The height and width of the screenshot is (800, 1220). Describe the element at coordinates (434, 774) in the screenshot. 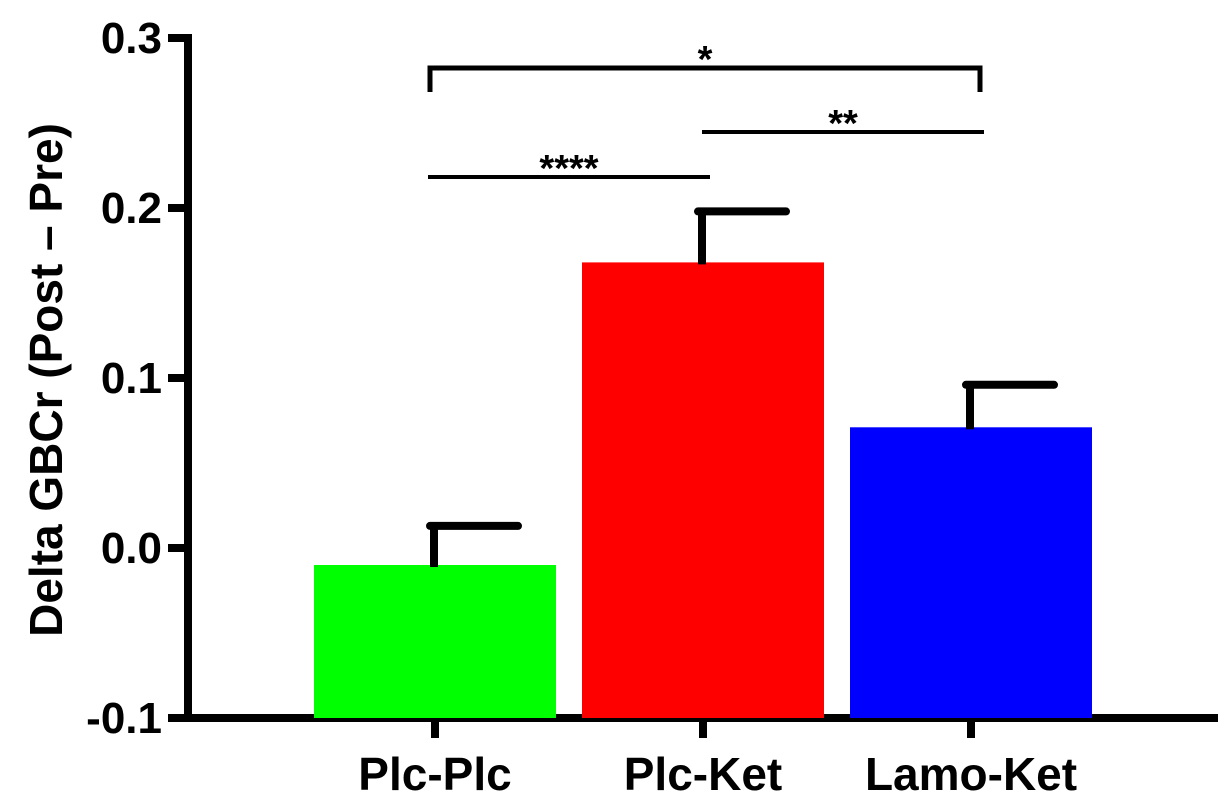

I see `x-category-label: Plc-Plc` at that location.